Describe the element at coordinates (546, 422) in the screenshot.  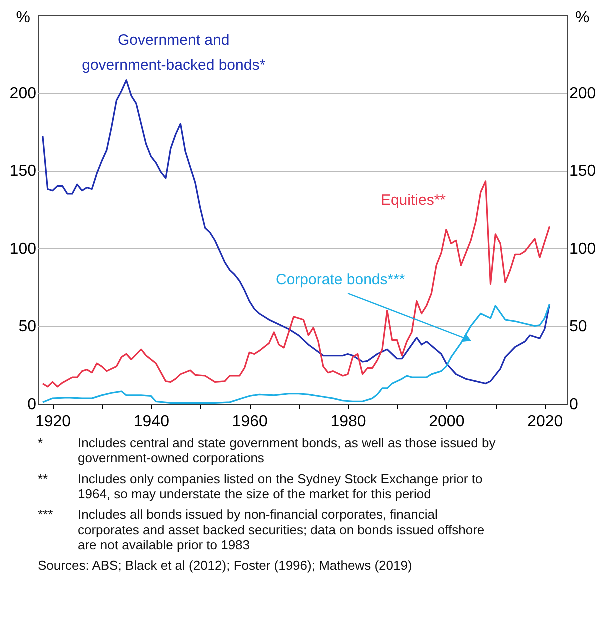
I see `x-tick-label: 2020` at that location.